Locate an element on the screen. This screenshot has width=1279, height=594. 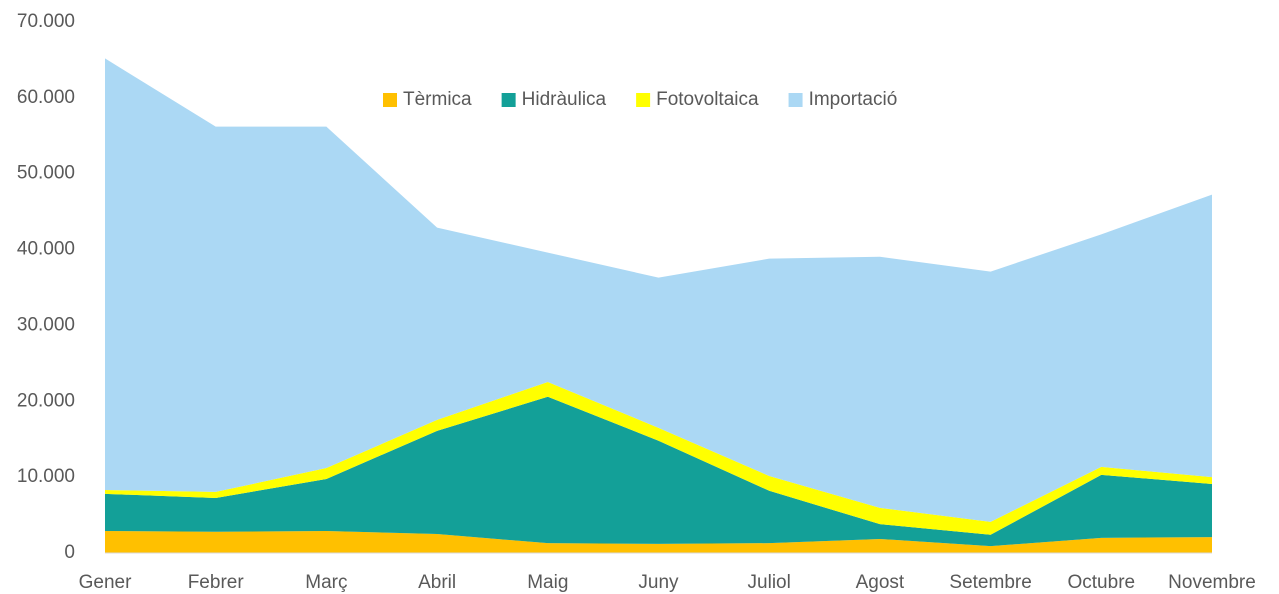
y-tick-label: 20.000 is located at coordinates (46, 400).